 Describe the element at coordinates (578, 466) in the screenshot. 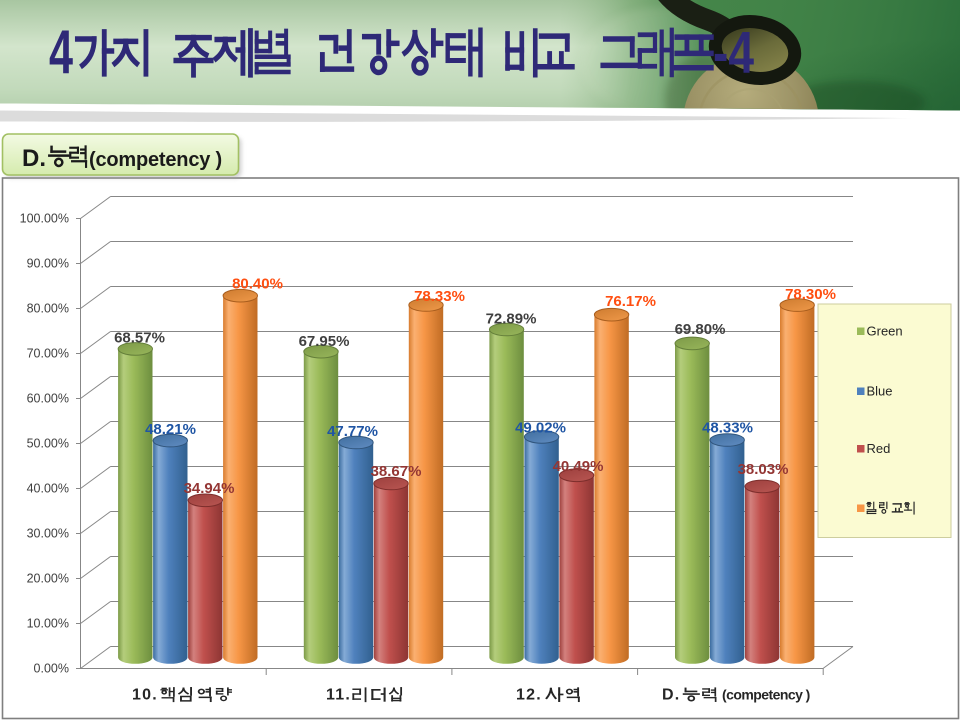

I see `svg-text: 40.49%` at that location.